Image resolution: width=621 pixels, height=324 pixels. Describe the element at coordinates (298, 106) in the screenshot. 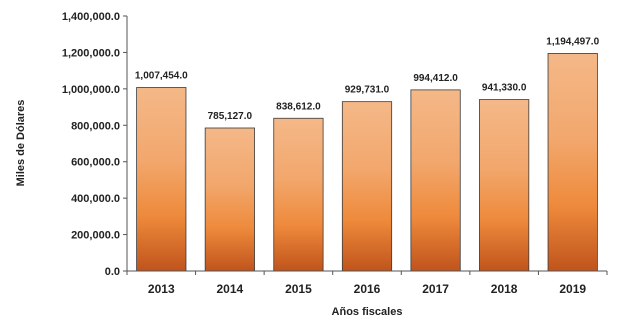

I see `data-label-2015: 838,612.0` at that location.